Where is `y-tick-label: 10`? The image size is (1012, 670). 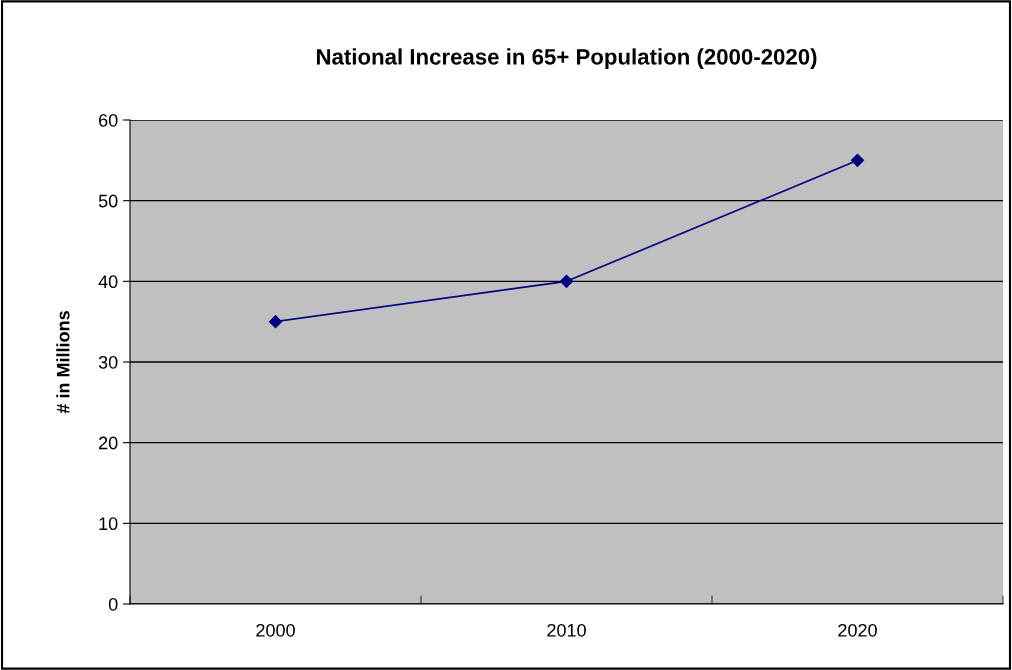 y-tick-label: 10 is located at coordinates (108, 524).